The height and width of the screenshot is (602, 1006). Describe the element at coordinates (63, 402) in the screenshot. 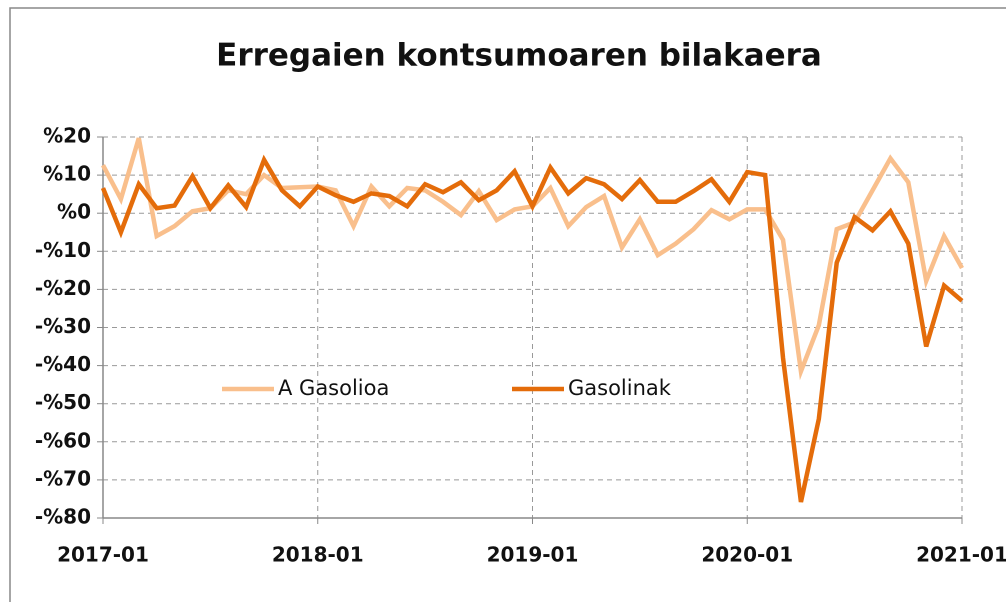

I see `y-tick-label: -%50` at that location.